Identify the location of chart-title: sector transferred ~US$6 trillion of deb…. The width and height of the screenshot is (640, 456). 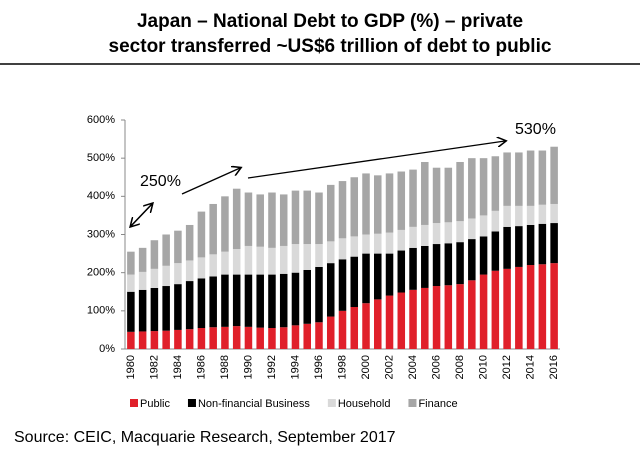
(330, 46).